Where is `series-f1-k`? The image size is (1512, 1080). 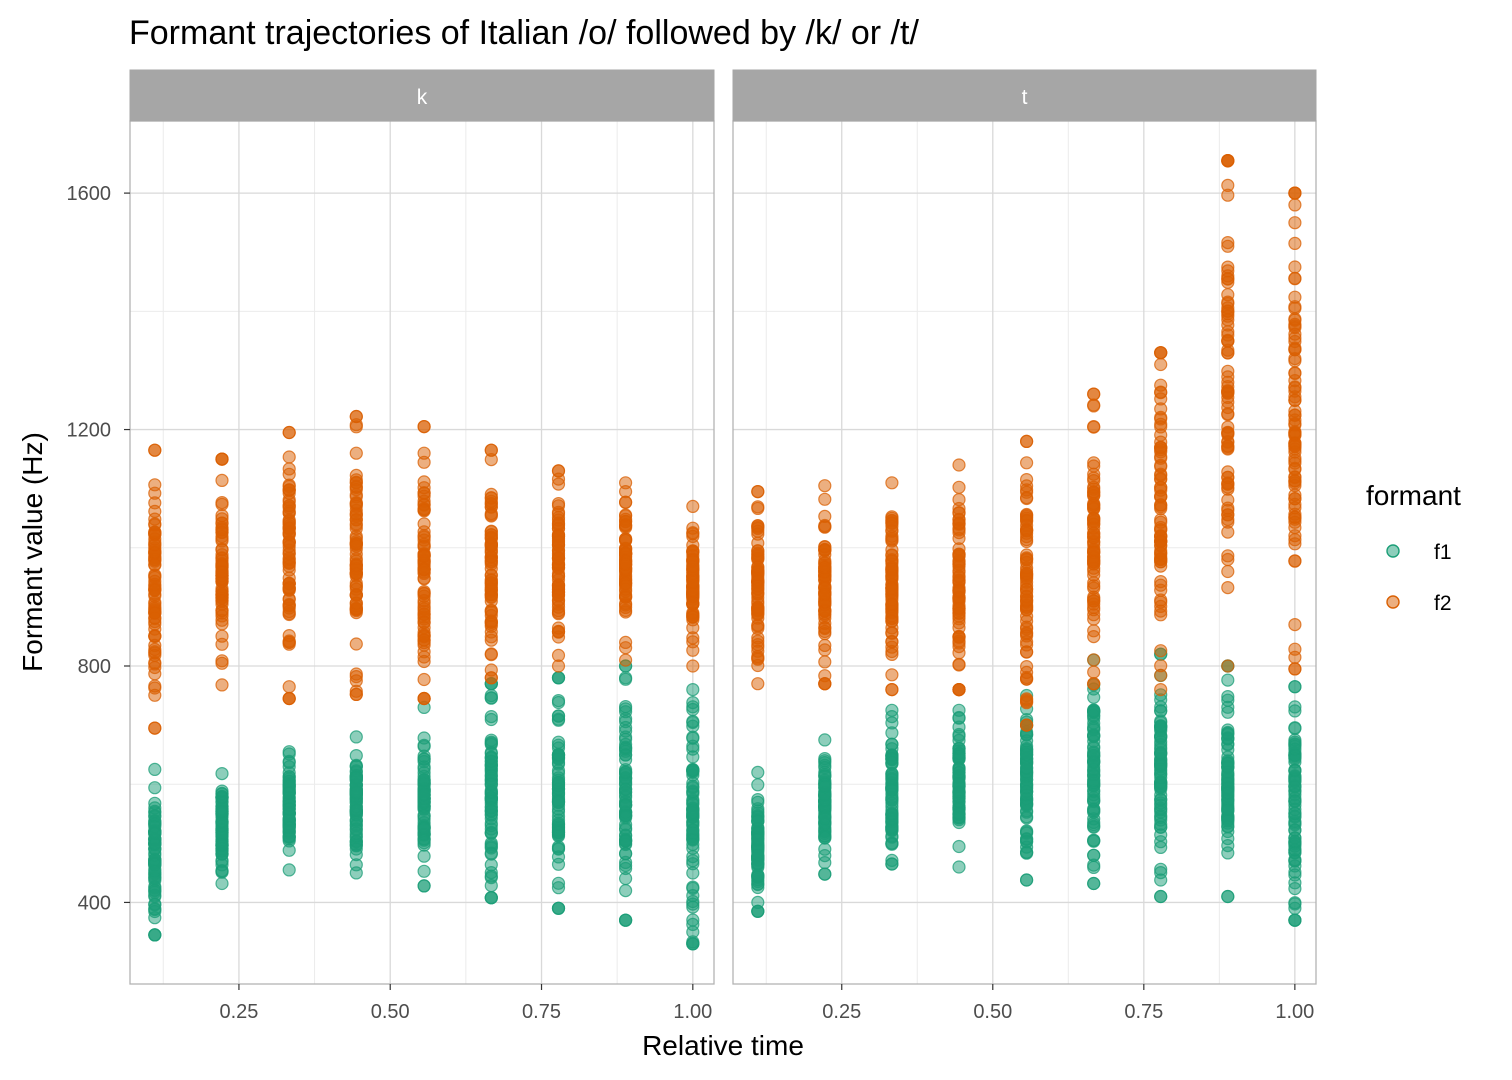
series-f1-k is located at coordinates (424, 805).